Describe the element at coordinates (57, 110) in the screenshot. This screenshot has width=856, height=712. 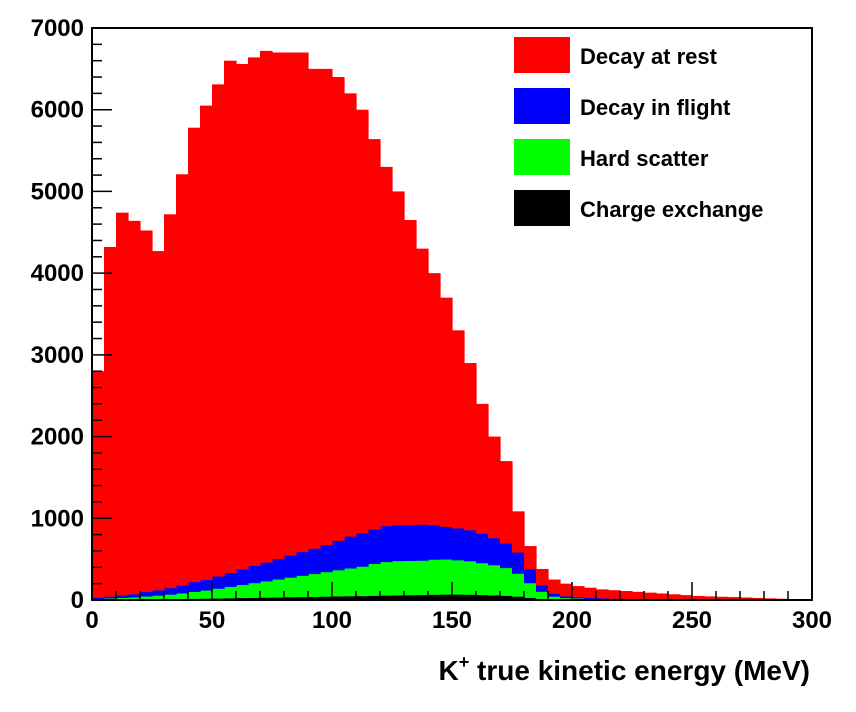
I see `y-tick-label: 6000` at that location.